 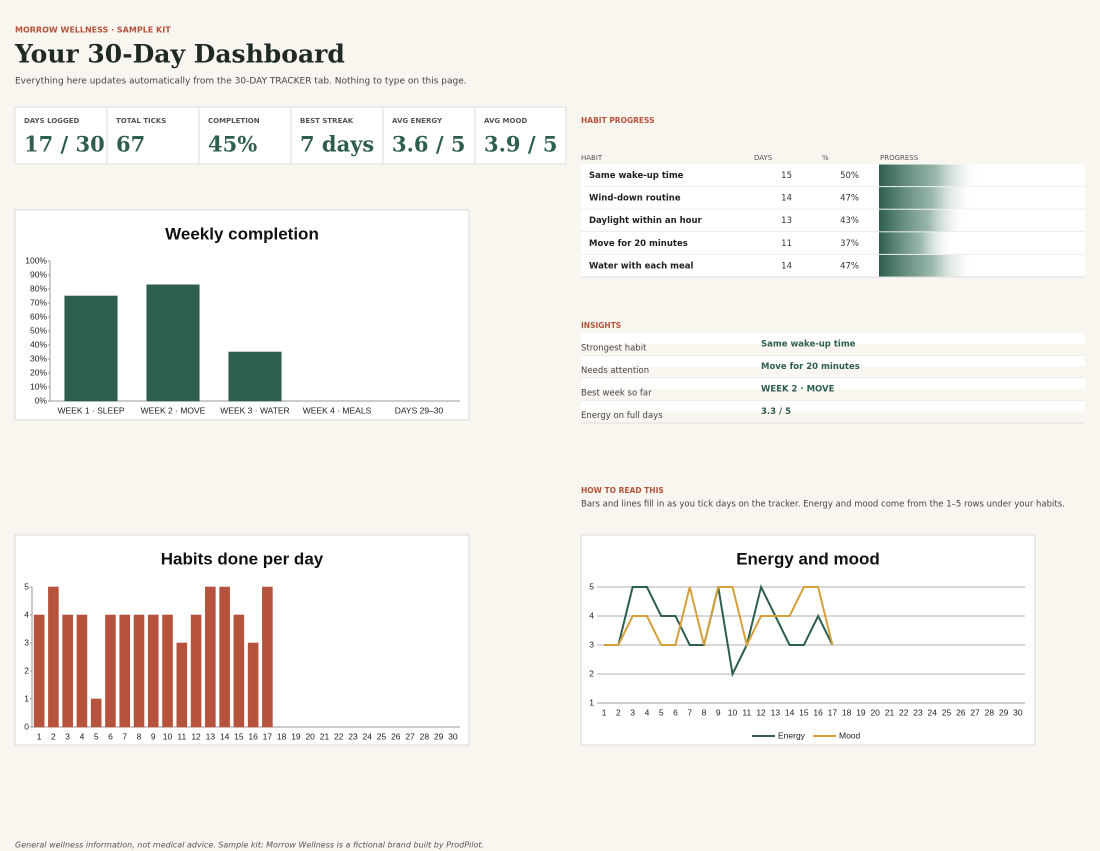 What do you see at coordinates (661, 712) in the screenshot?
I see `x-tick-label: 5` at bounding box center [661, 712].